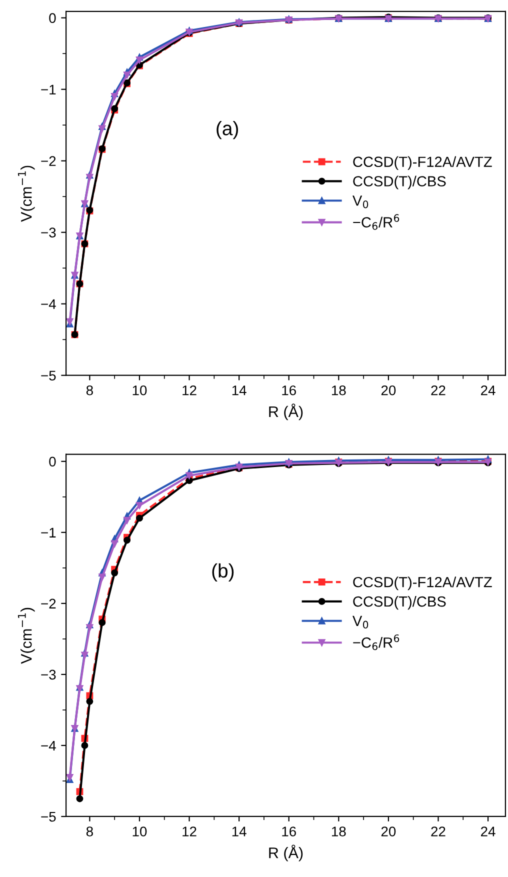 The height and width of the screenshot is (877, 508). What do you see at coordinates (223, 572) in the screenshot?
I see `annotation: (b)` at bounding box center [223, 572].